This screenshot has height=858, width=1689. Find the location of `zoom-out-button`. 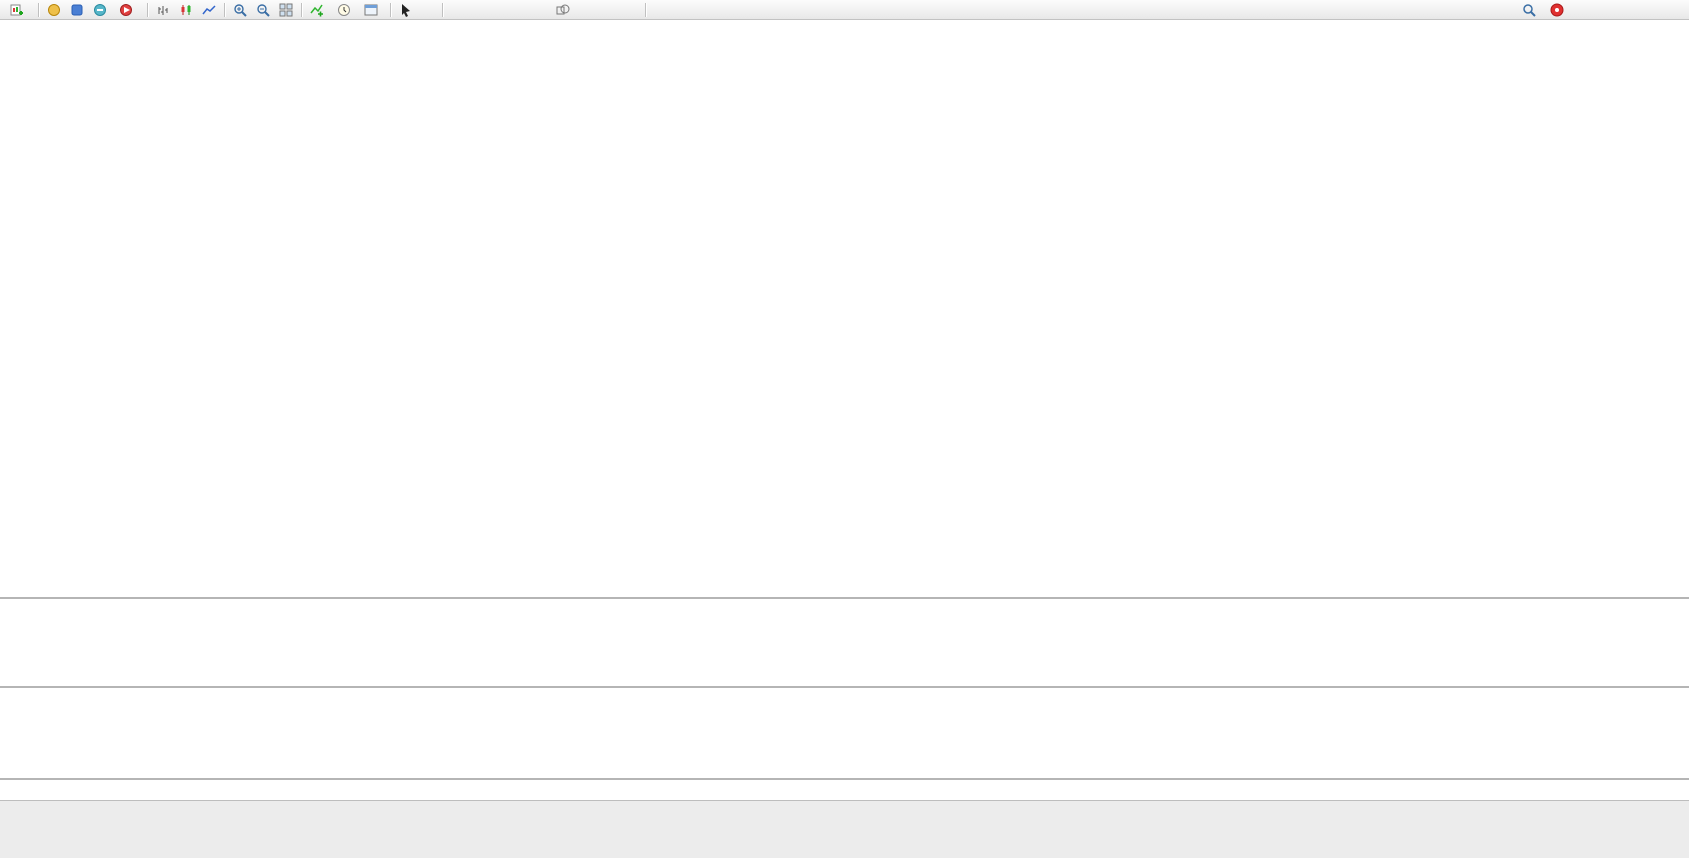

zoom-out-button is located at coordinates (263, 10).